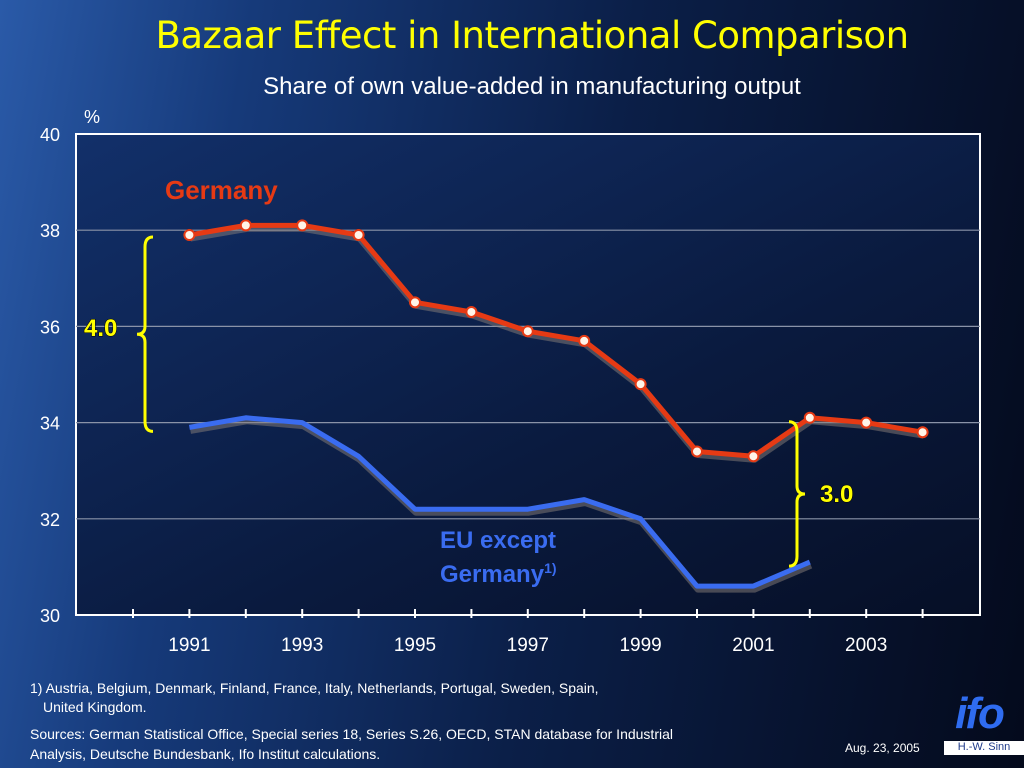  What do you see at coordinates (882, 748) in the screenshot?
I see `date-stamp: Aug. 23, 2005` at bounding box center [882, 748].